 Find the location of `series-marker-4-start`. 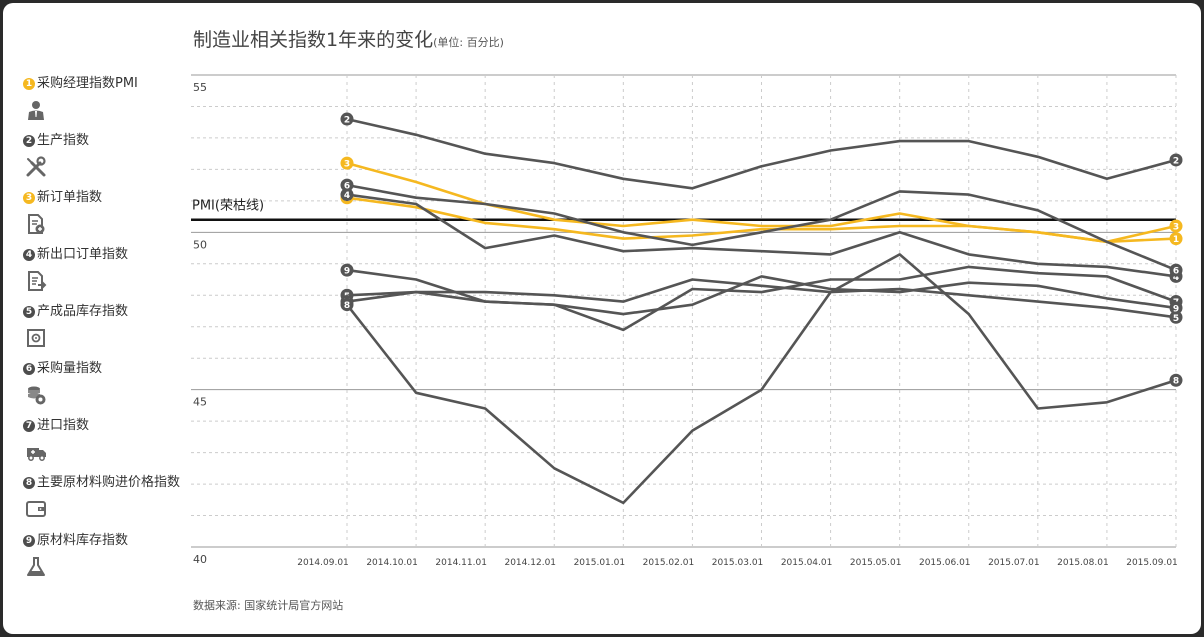

series-marker-4-start is located at coordinates (347, 195).